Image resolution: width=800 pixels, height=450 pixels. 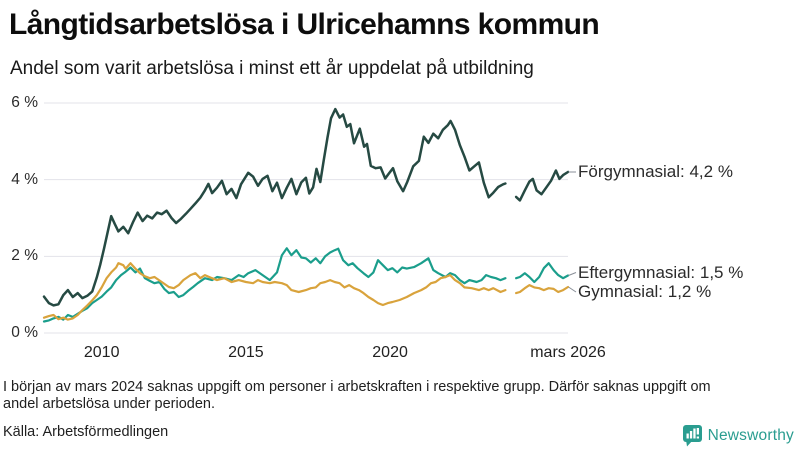 What do you see at coordinates (750, 435) in the screenshot?
I see `newsworthy-wordmark: Newsworthy` at bounding box center [750, 435].